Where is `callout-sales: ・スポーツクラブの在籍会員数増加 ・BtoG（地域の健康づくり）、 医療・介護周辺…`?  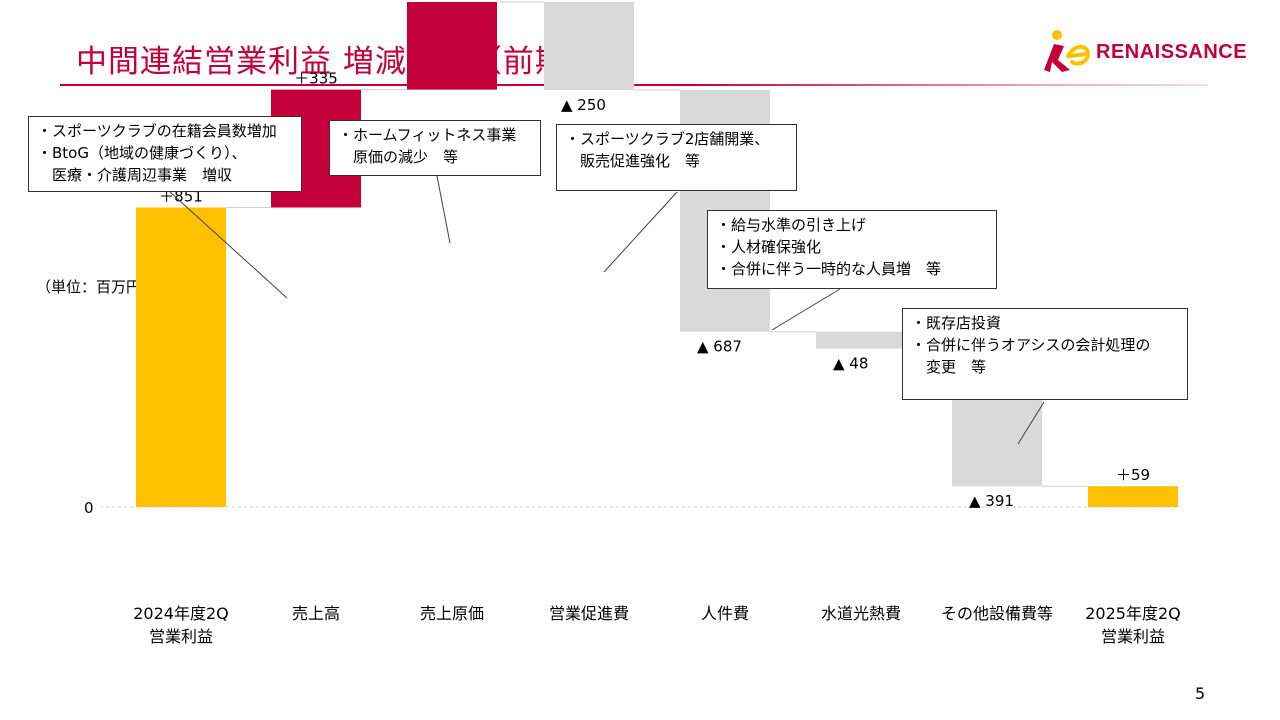
callout-sales: ・スポーツクラブの在籍会員数増加 ・BtoG（地域の健康づくり）、 医療・介護周辺… is located at coordinates (165, 154).